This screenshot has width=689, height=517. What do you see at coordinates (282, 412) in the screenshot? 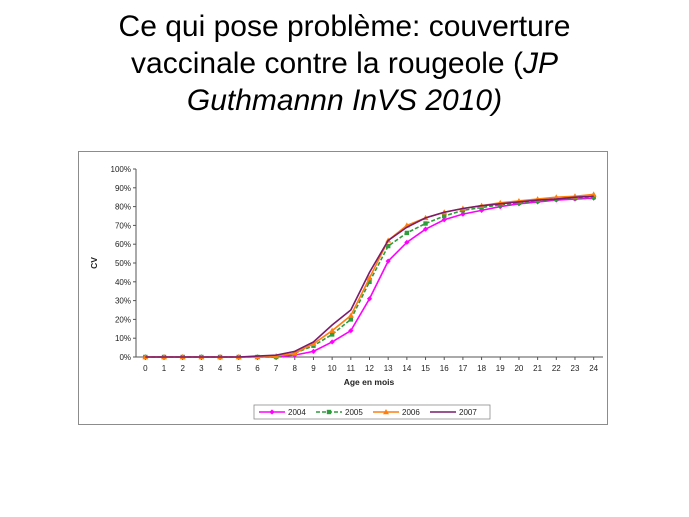
I see `legend-item-2004: 2004` at bounding box center [282, 412].